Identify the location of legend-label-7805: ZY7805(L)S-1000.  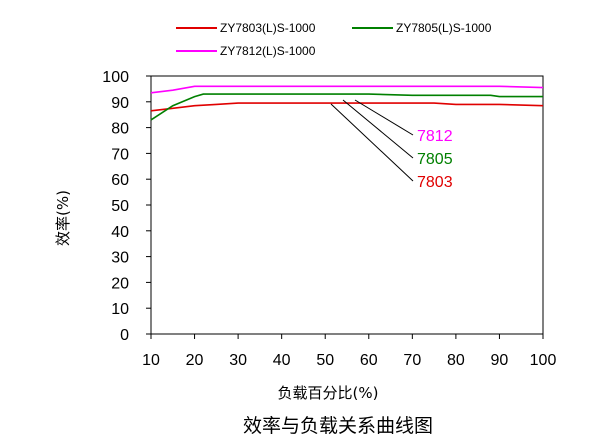
(444, 28).